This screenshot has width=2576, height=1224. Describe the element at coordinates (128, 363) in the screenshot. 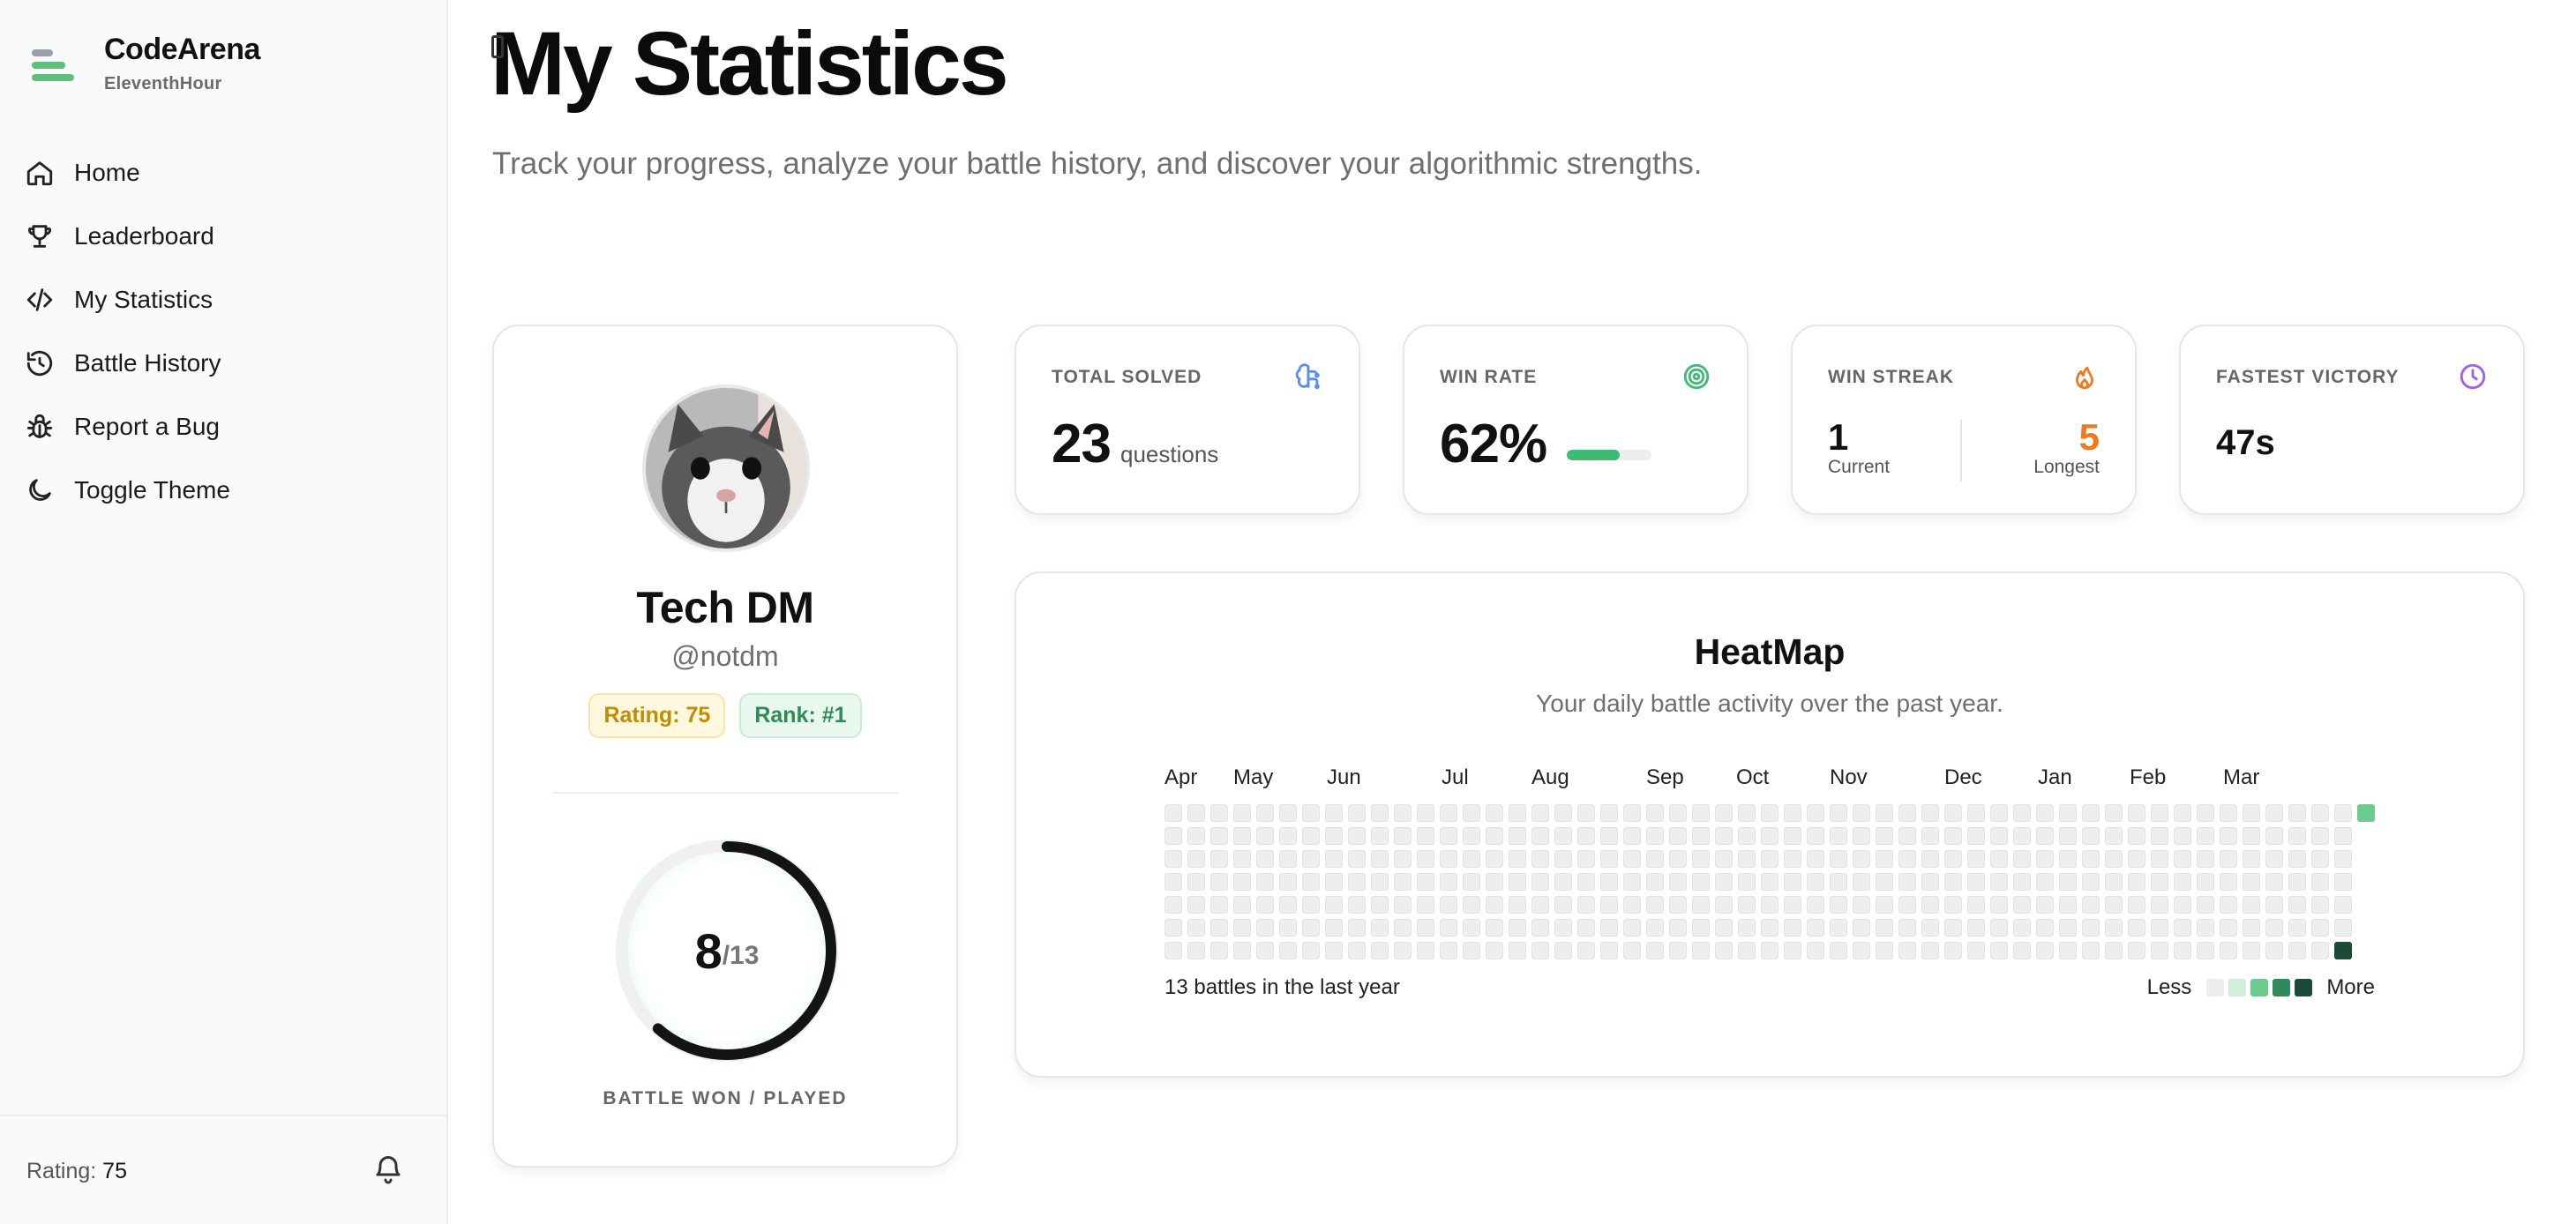

I see `sidebar-item-battle-history: Battle History` at that location.